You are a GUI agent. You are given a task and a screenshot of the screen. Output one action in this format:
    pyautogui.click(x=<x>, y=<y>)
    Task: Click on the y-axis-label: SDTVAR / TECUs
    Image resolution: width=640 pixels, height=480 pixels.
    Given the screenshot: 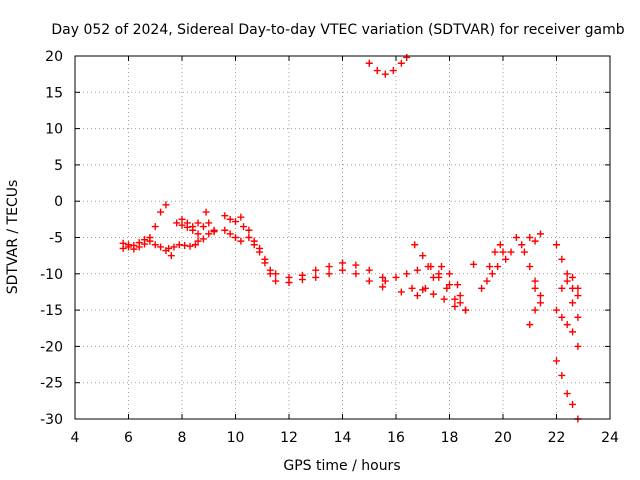 What is the action you would take?
    pyautogui.click(x=13, y=237)
    